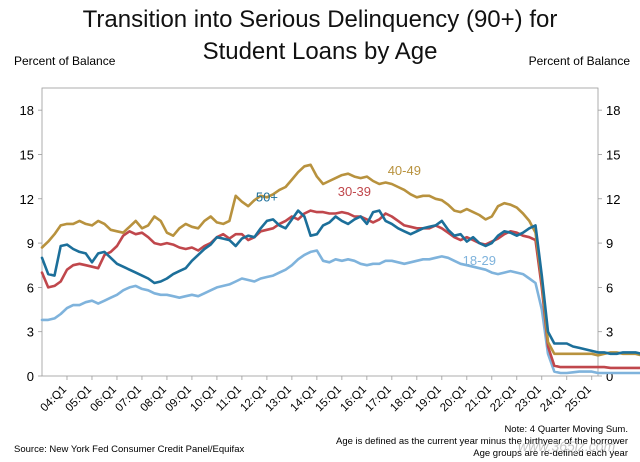 The height and width of the screenshot is (462, 640). I want to click on note-age-groups: Age groups are re-defined each year, so click(550, 453).